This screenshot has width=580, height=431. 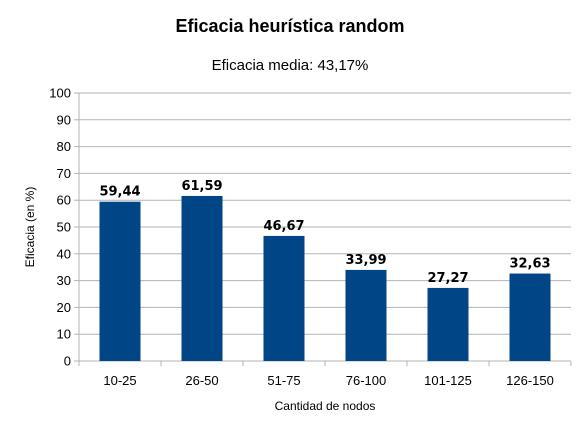 What do you see at coordinates (529, 264) in the screenshot?
I see `data-label: 32,63` at bounding box center [529, 264].